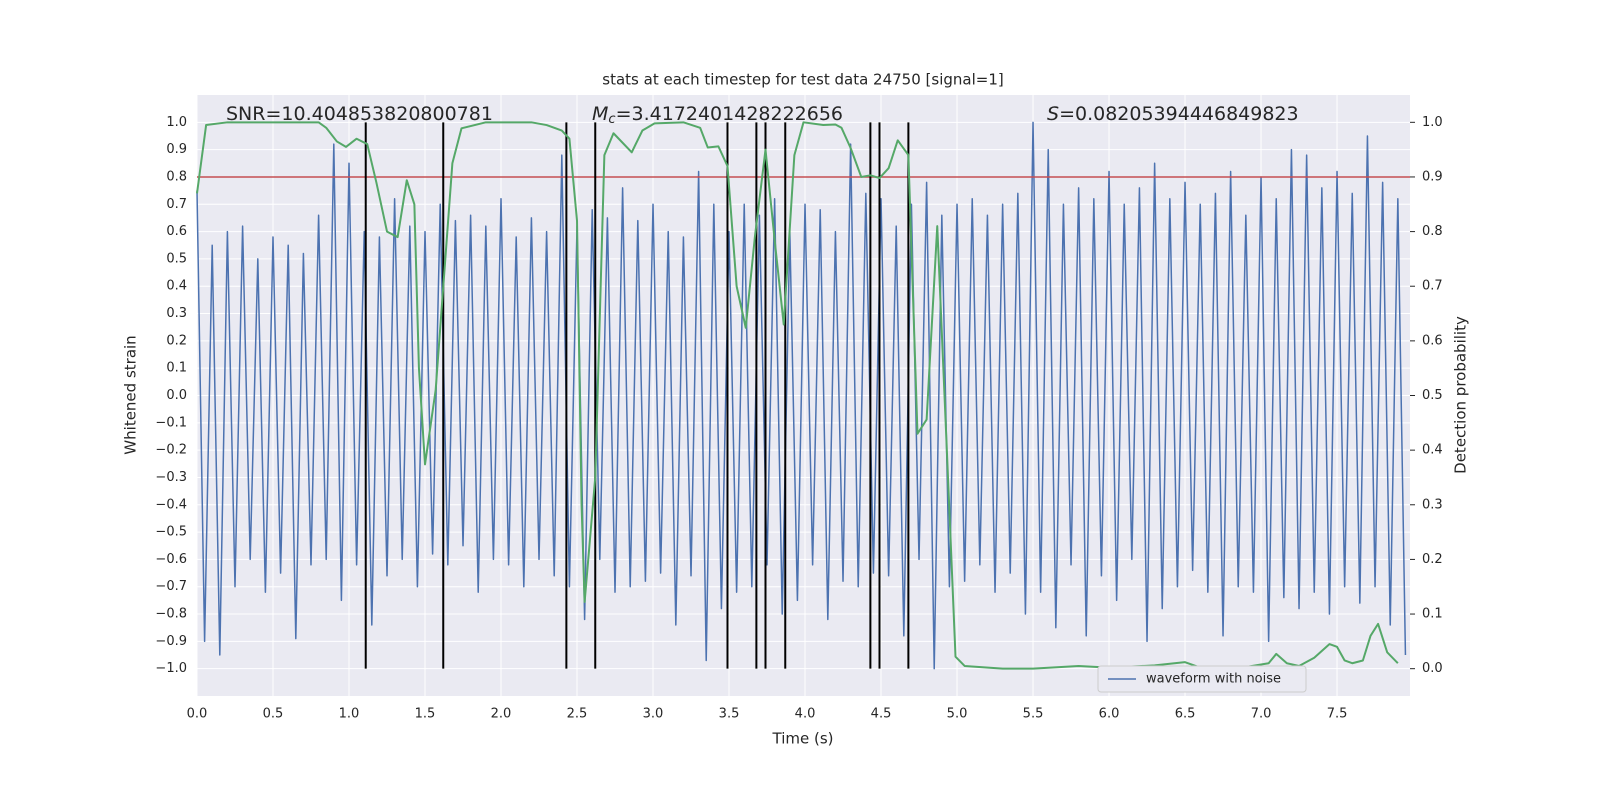  What do you see at coordinates (176, 176) in the screenshot?
I see `y-tick-label: 0.8` at bounding box center [176, 176].